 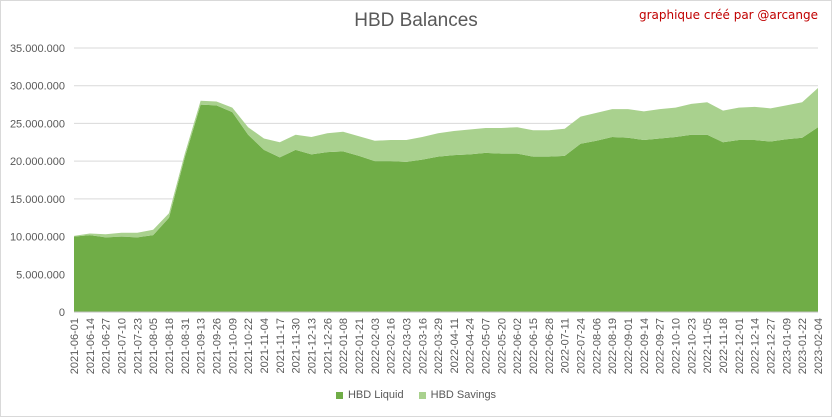 I want to click on x-tick-label: 2022-06-28, so click(x=550, y=346).